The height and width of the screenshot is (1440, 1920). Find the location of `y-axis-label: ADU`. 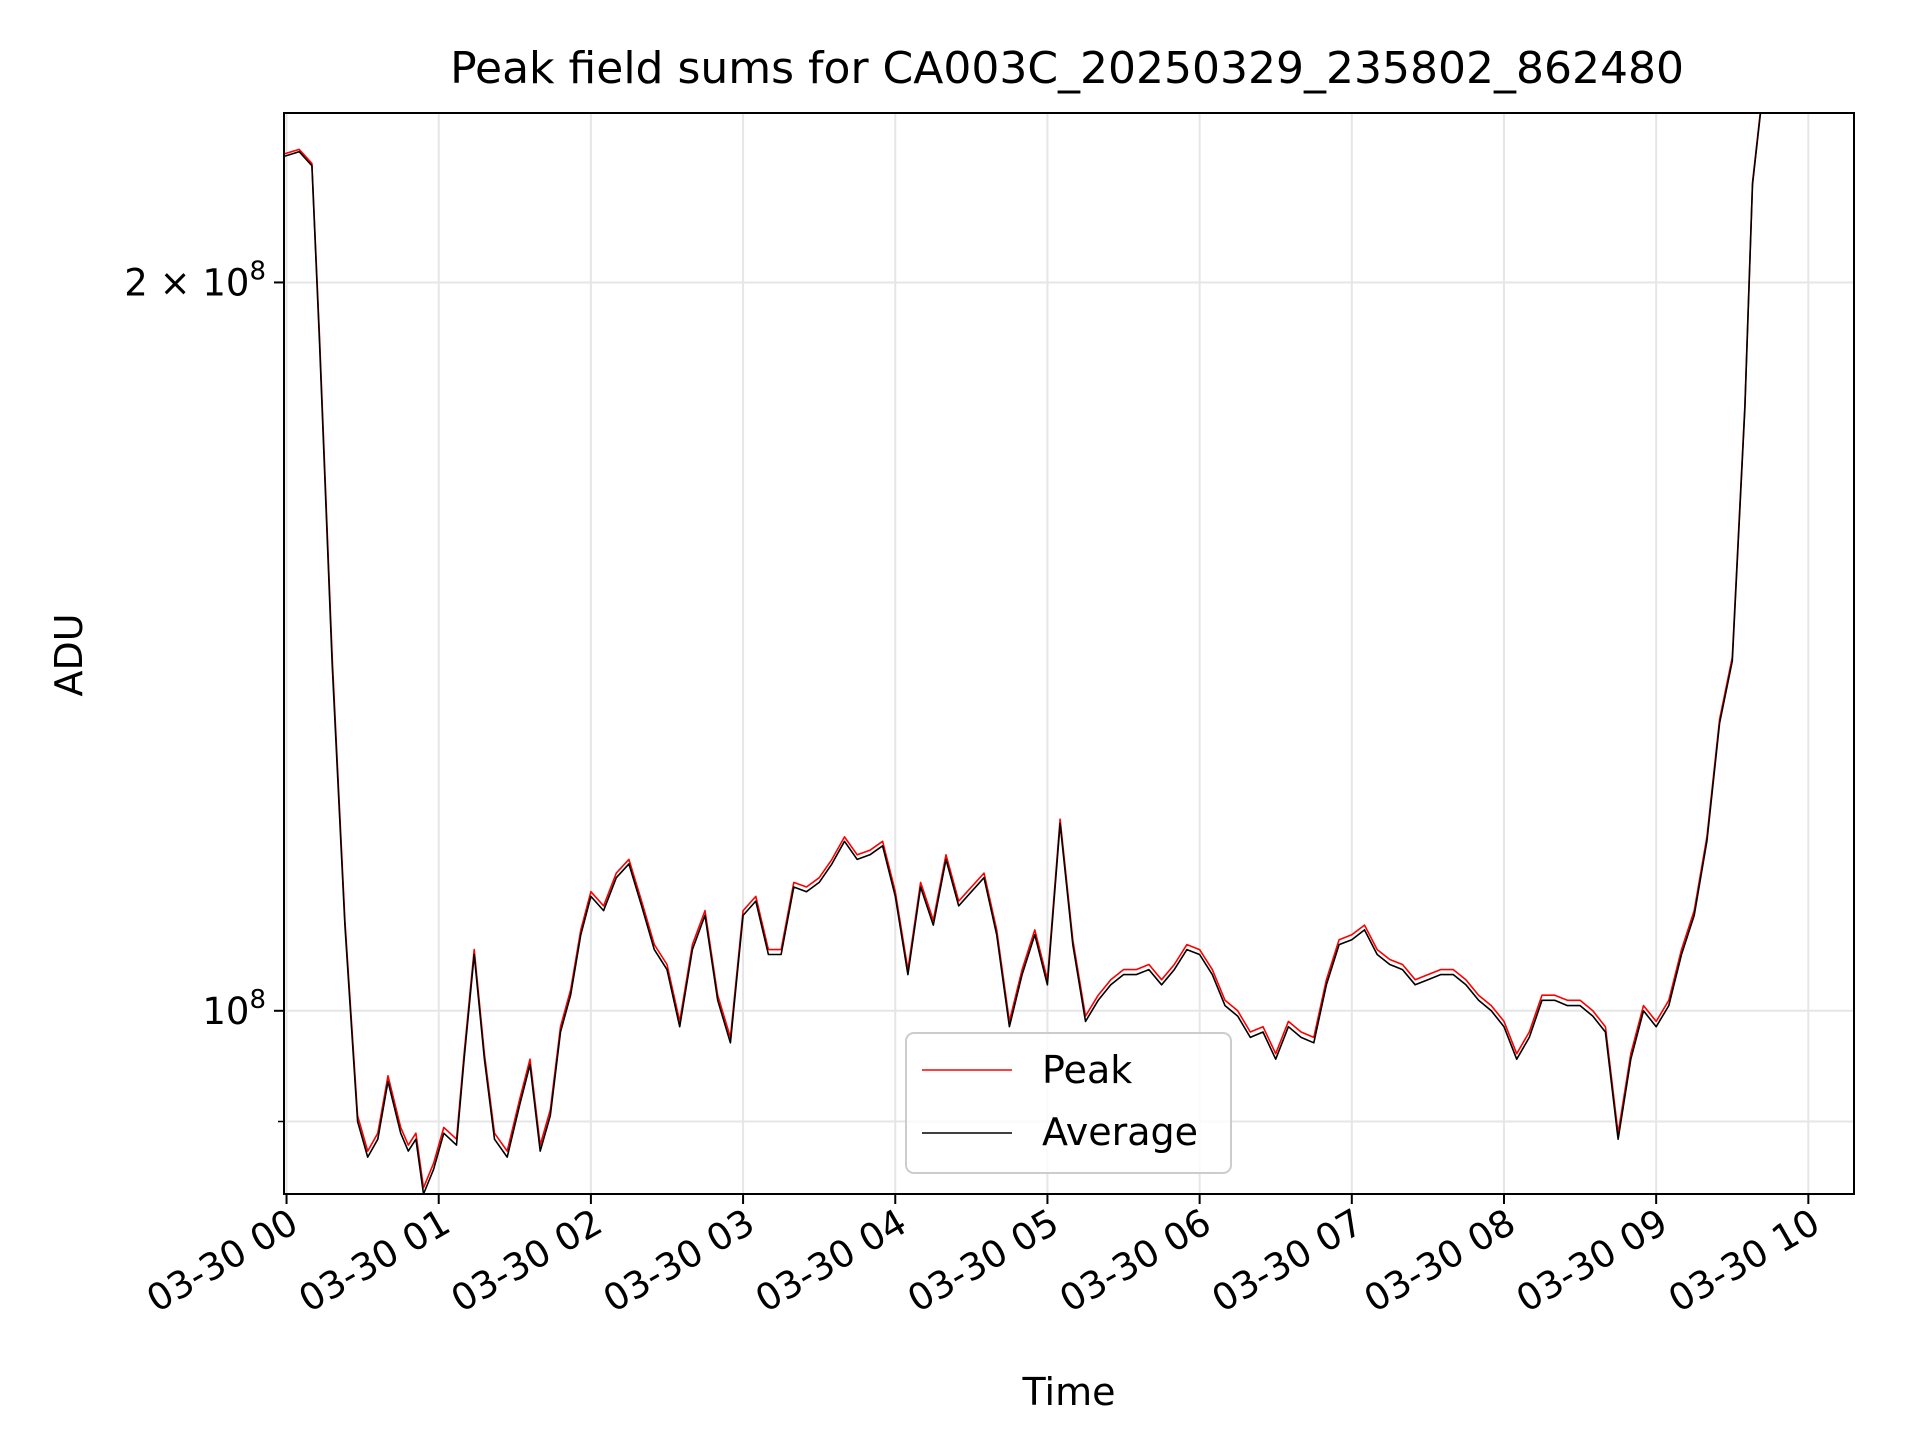

y-axis-label: ADU is located at coordinates (69, 654).